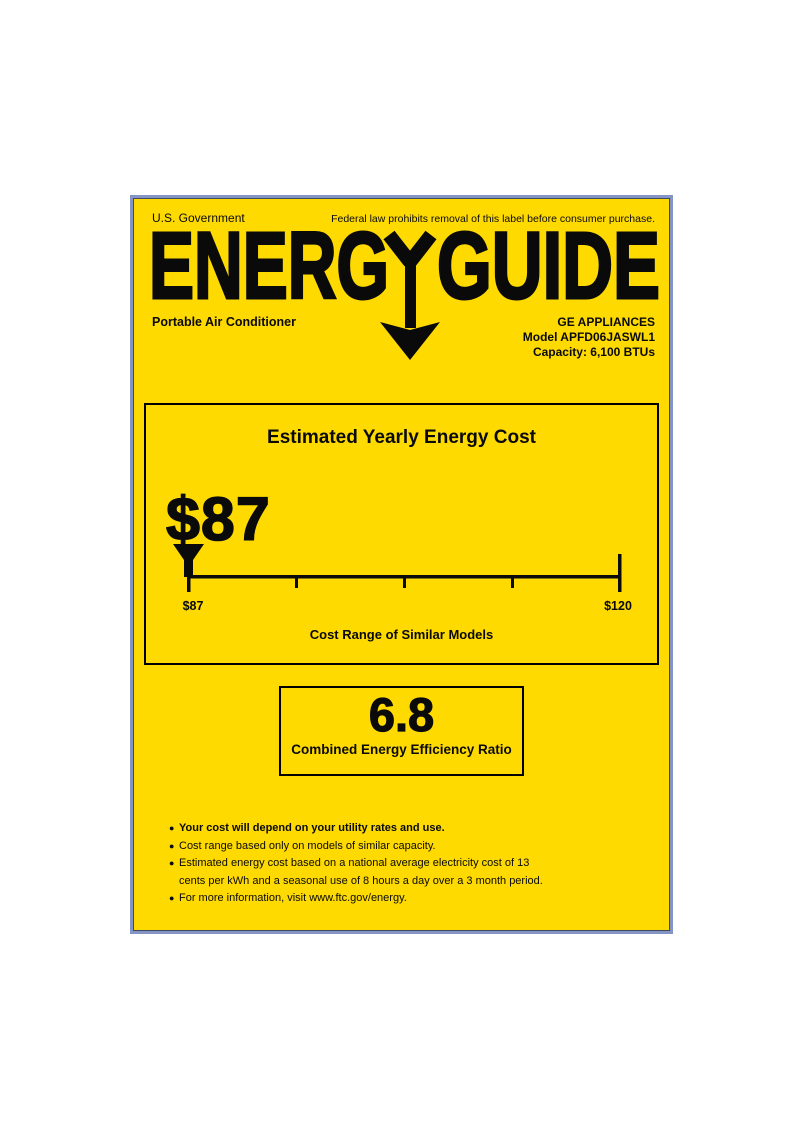  I want to click on cost-range-scale: $87 $120, so click(402, 578).